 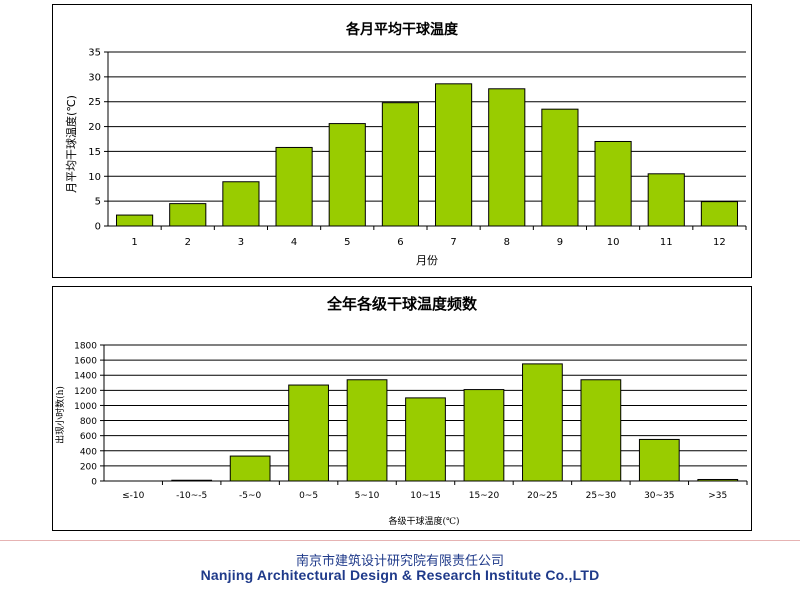 I want to click on footer-divider, so click(x=400, y=540).